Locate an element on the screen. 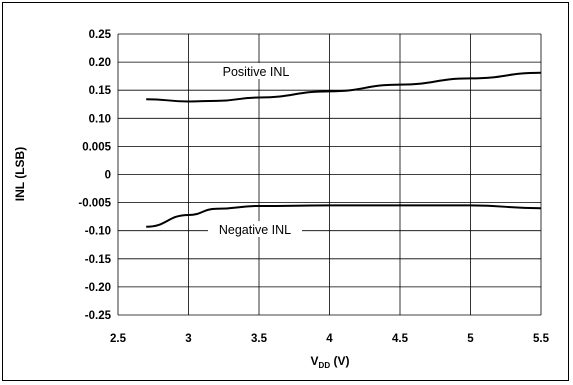  x-tick-label: 5 is located at coordinates (470, 339).